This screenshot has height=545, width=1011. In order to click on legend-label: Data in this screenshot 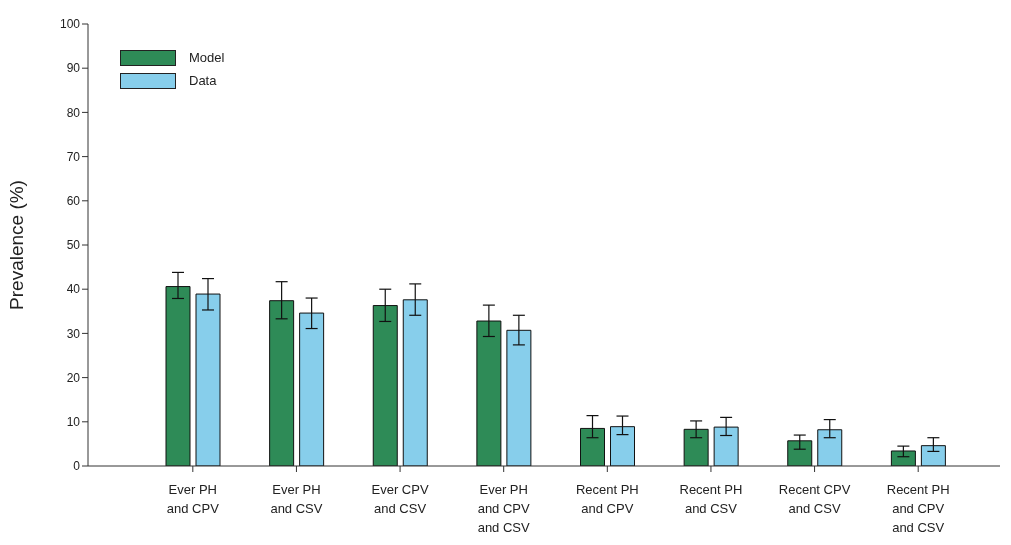, I will do `click(203, 80)`.